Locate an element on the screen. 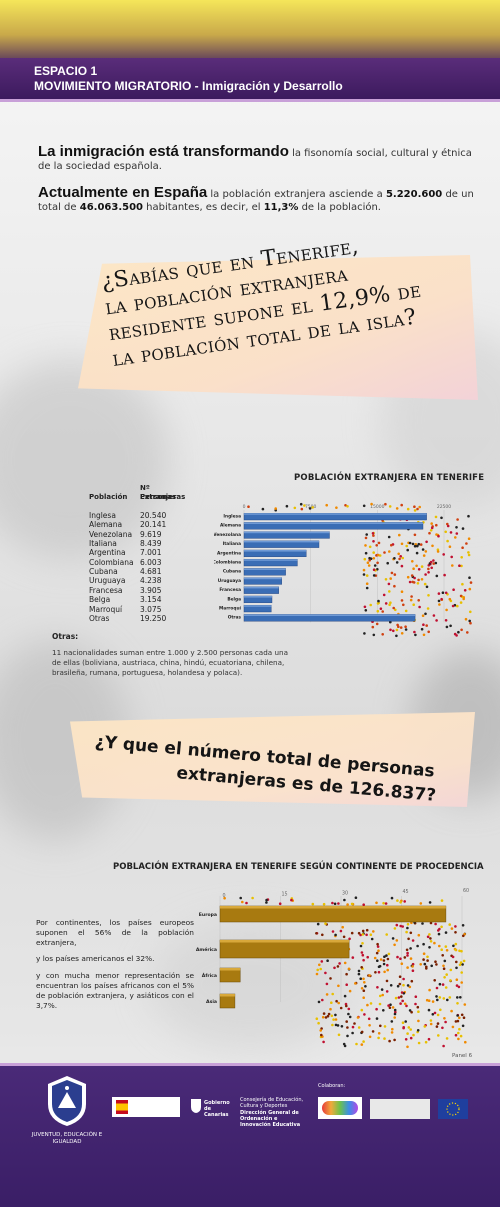 The image size is (500, 1207). table-cell-nationality: Cubana is located at coordinates (103, 572).